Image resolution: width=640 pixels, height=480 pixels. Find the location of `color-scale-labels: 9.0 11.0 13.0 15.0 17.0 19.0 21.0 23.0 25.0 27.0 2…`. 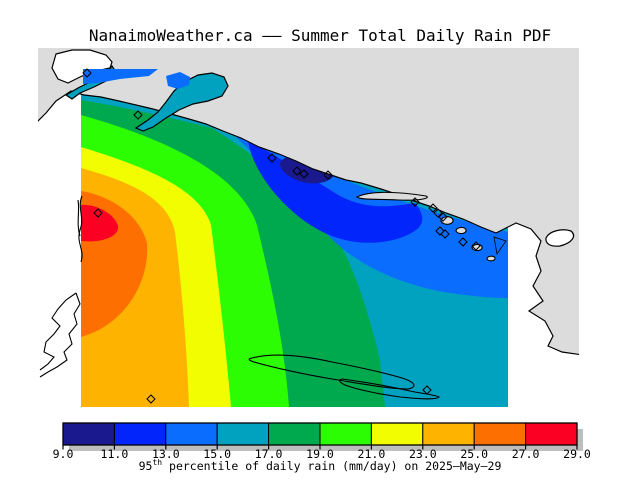

color-scale-labels: 9.0 11.0 13.0 15.0 17.0 19.0 21.0 23.0 25.0 27.0 2… is located at coordinates (322, 454).